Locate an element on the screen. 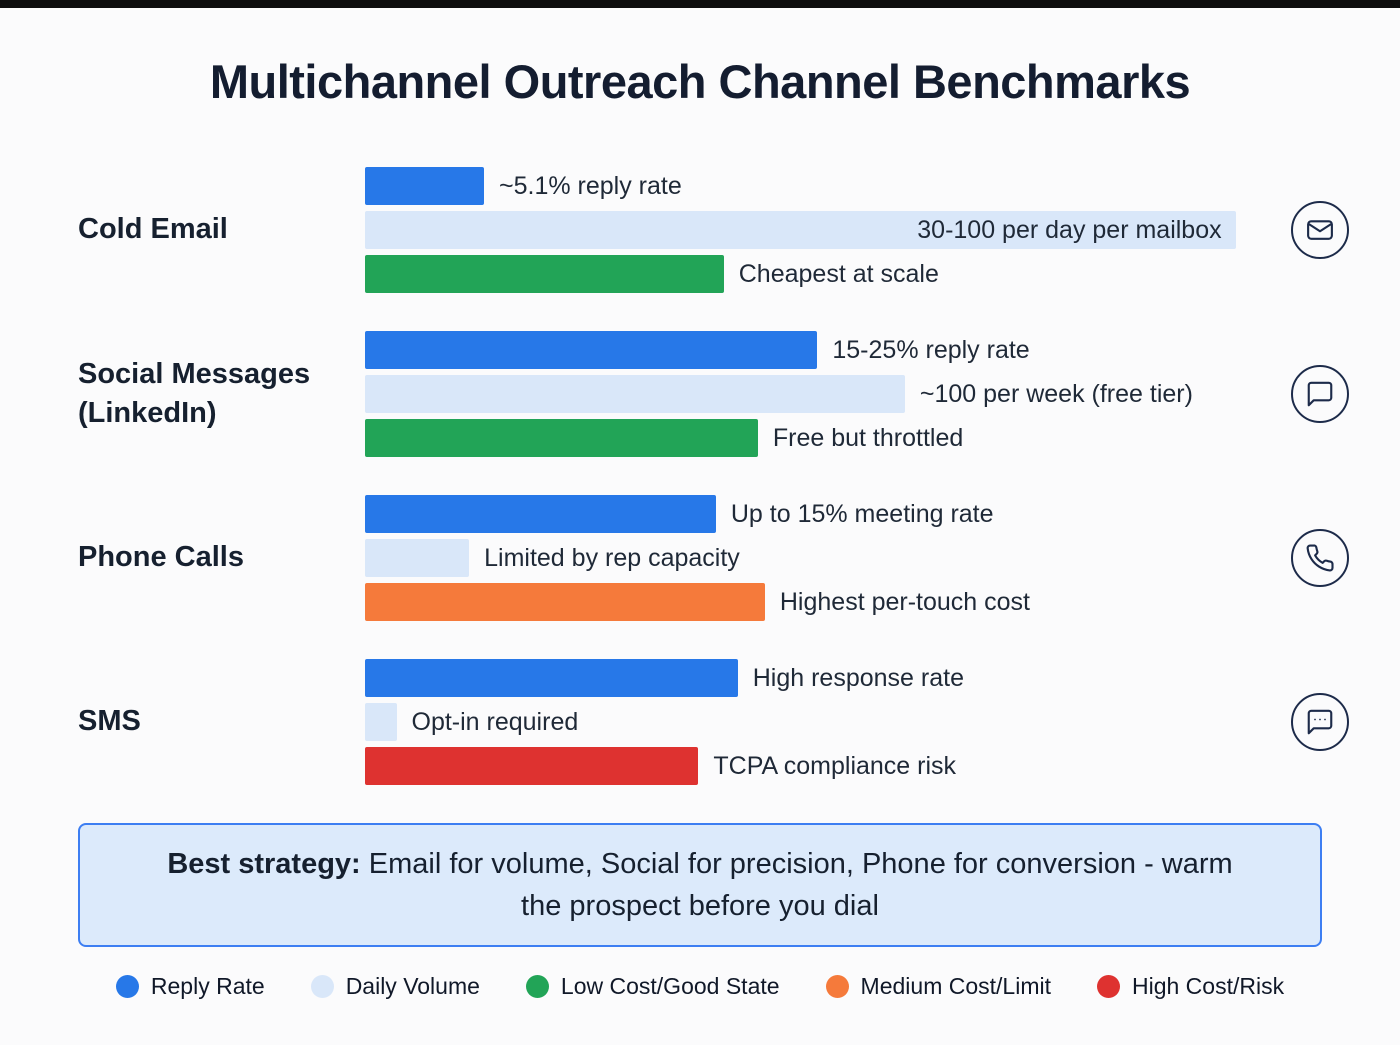  bar-label: Up to 15% meeting rate is located at coordinates (862, 513).